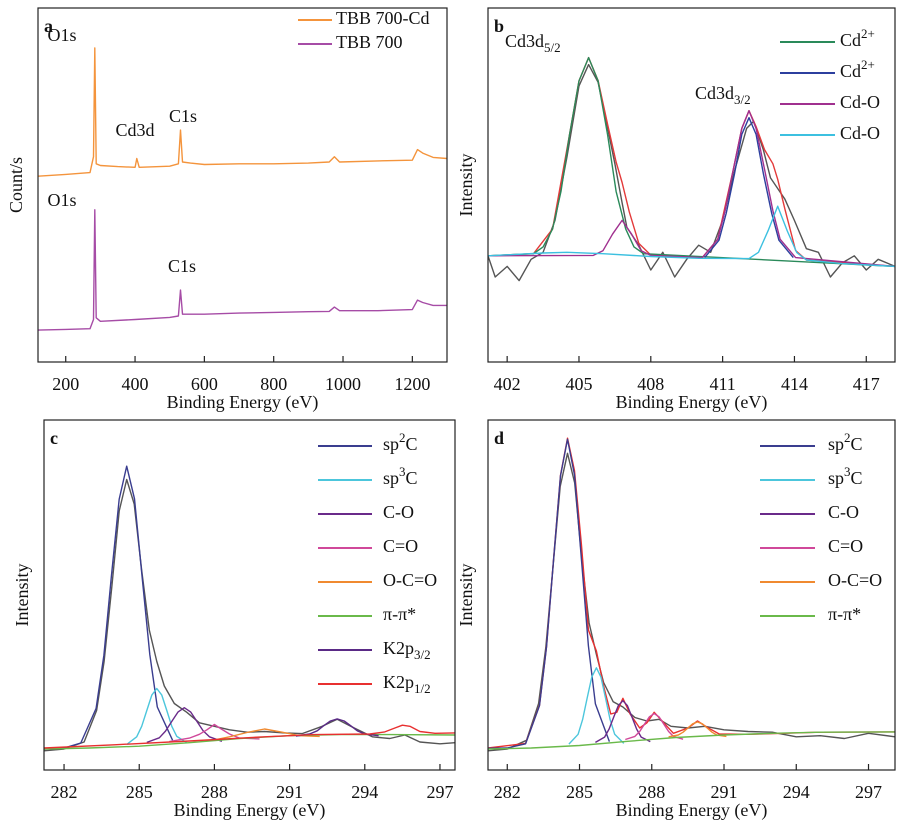 Image resolution: width=897 pixels, height=826 pixels. Describe the element at coordinates (383, 18) in the screenshot. I see `legend-label: TBB 700-Cd` at that location.